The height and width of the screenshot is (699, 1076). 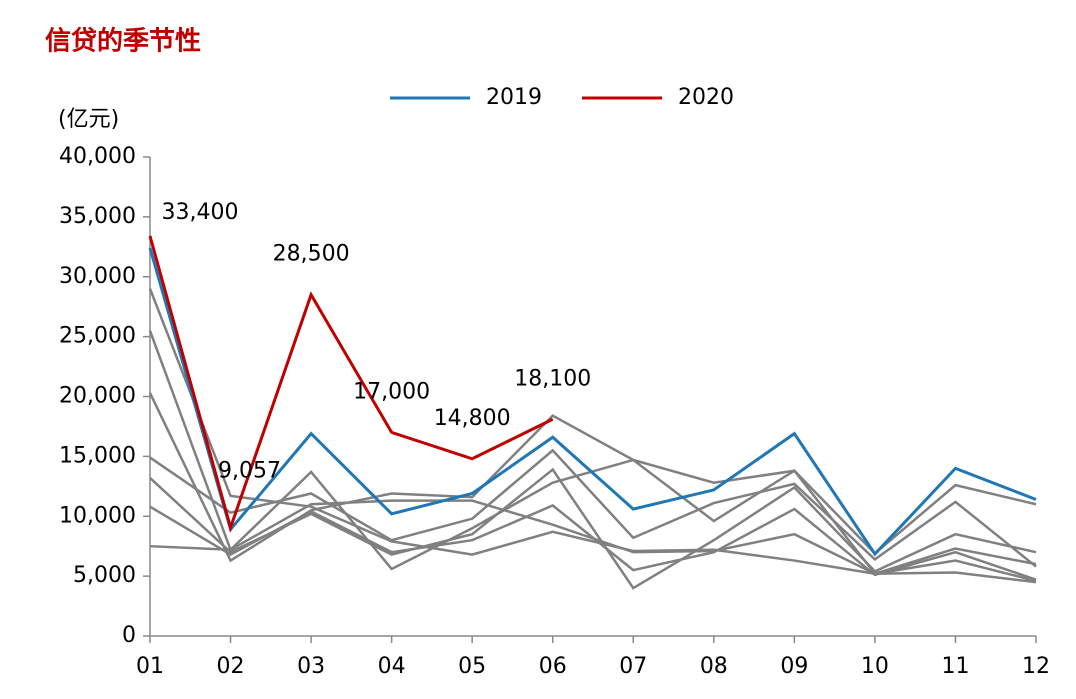 I want to click on legend-label: 2019, so click(x=514, y=97).